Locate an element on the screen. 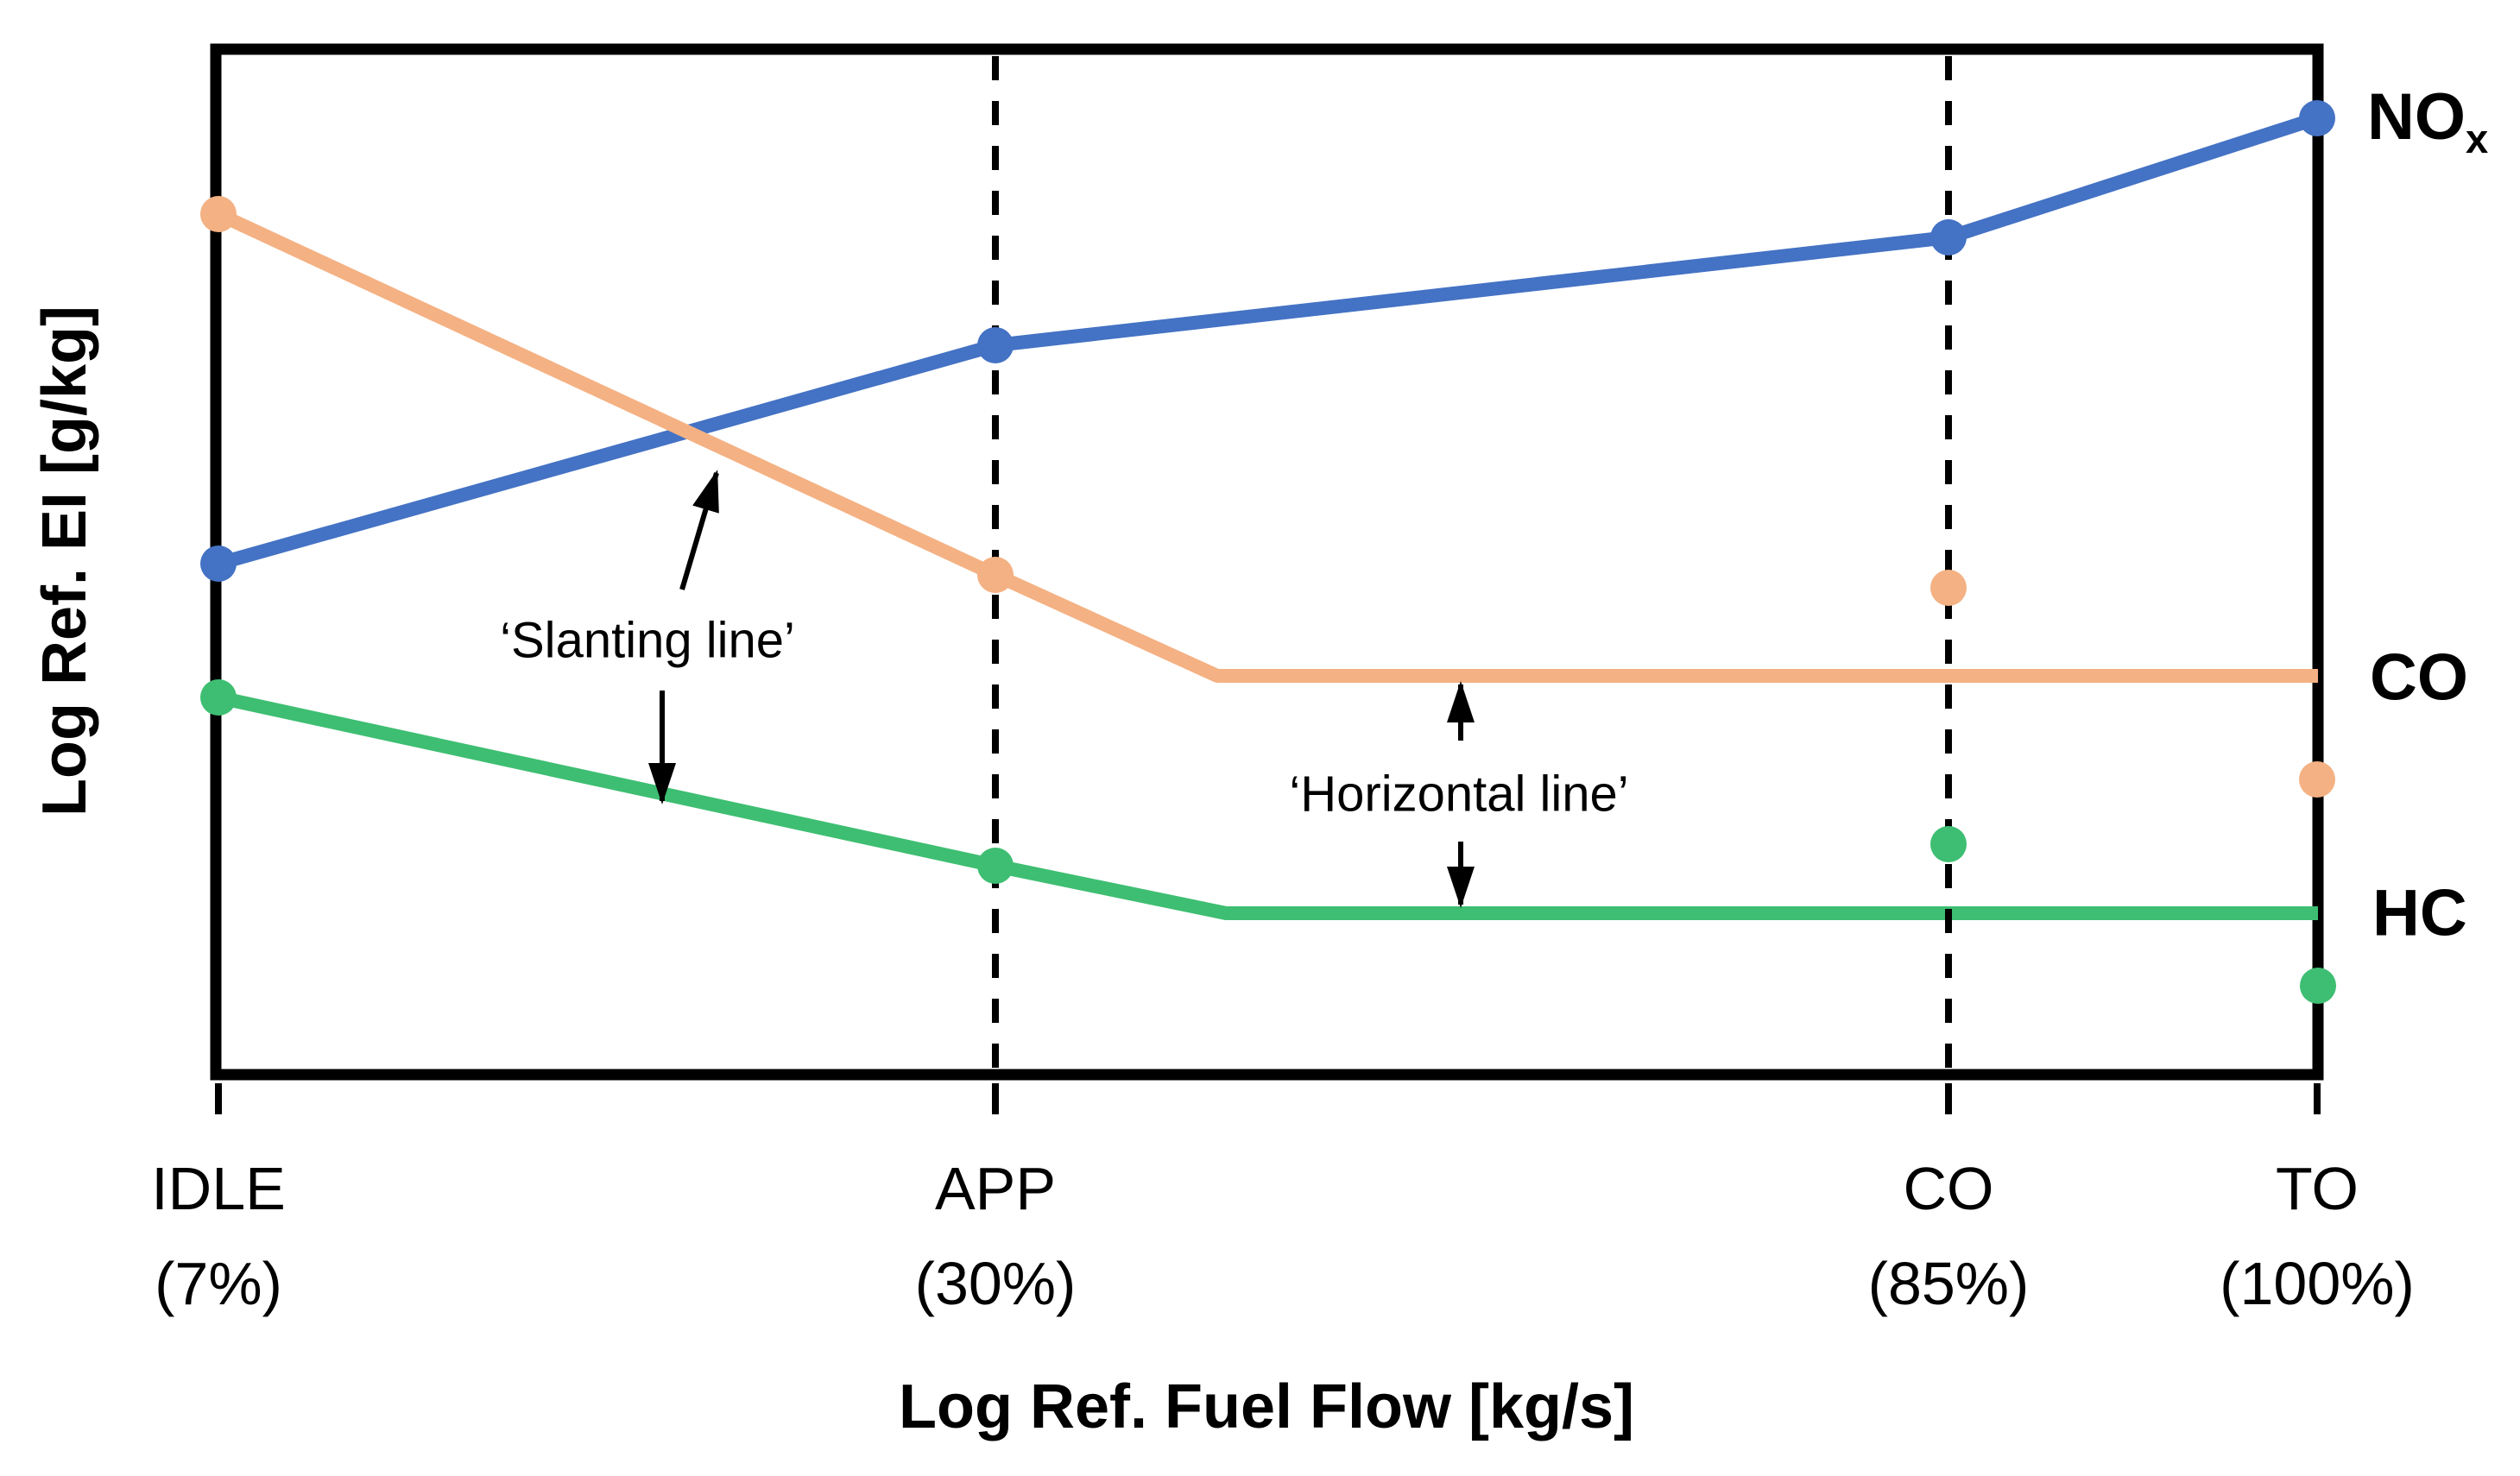 This screenshot has width=2520, height=1476. annotation-horizontal-line: ‘Horizontal line’ is located at coordinates (1459, 794).